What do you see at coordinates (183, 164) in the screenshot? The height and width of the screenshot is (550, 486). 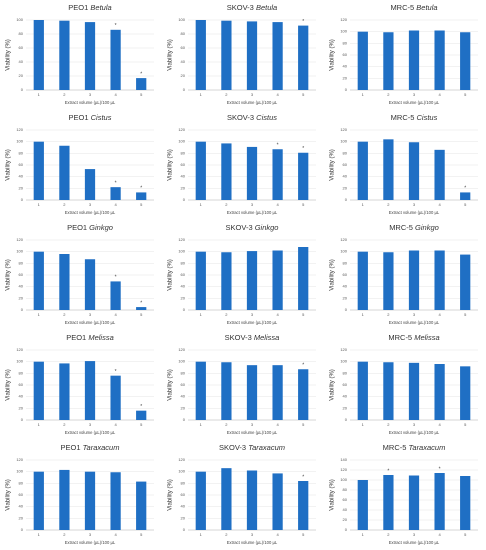 I see `y-tick-label: 60` at bounding box center [183, 164].